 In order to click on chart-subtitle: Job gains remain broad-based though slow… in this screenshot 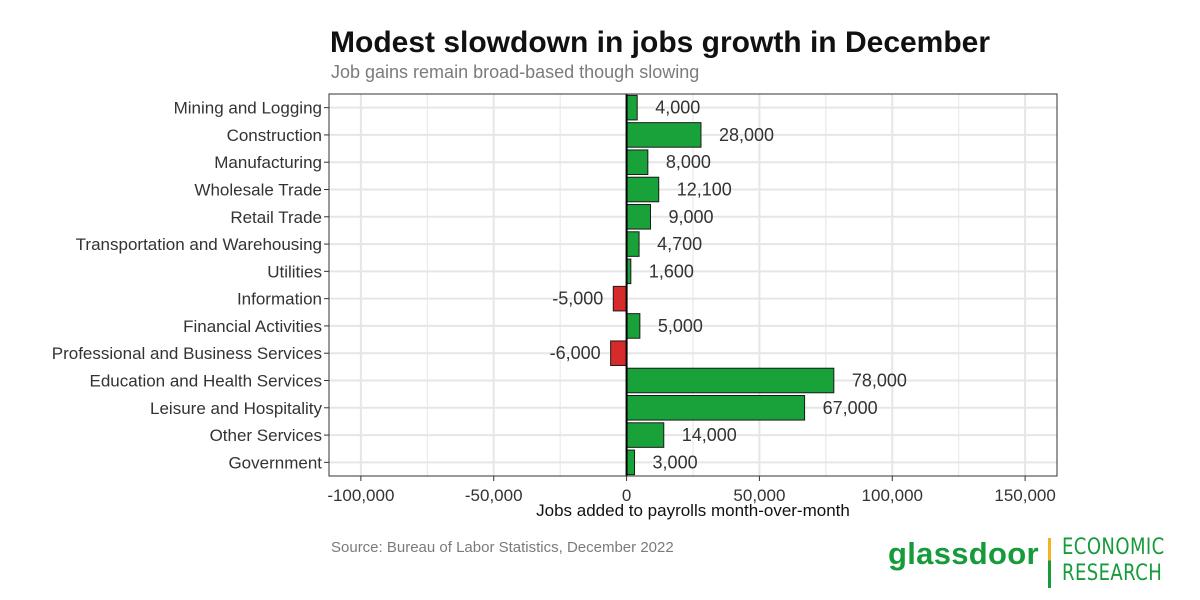, I will do `click(515, 72)`.